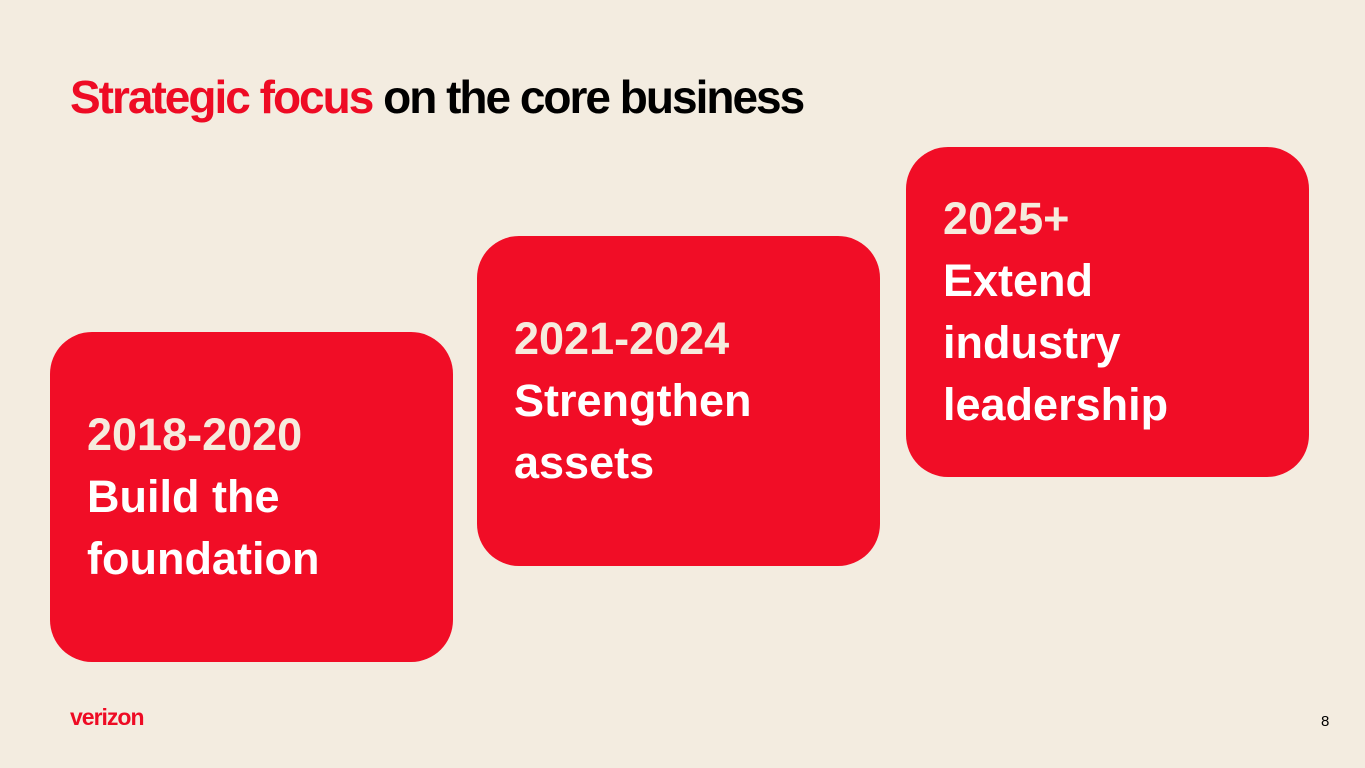 The image size is (1365, 768). What do you see at coordinates (1032, 342) in the screenshot?
I see `card-label-line: industry` at bounding box center [1032, 342].